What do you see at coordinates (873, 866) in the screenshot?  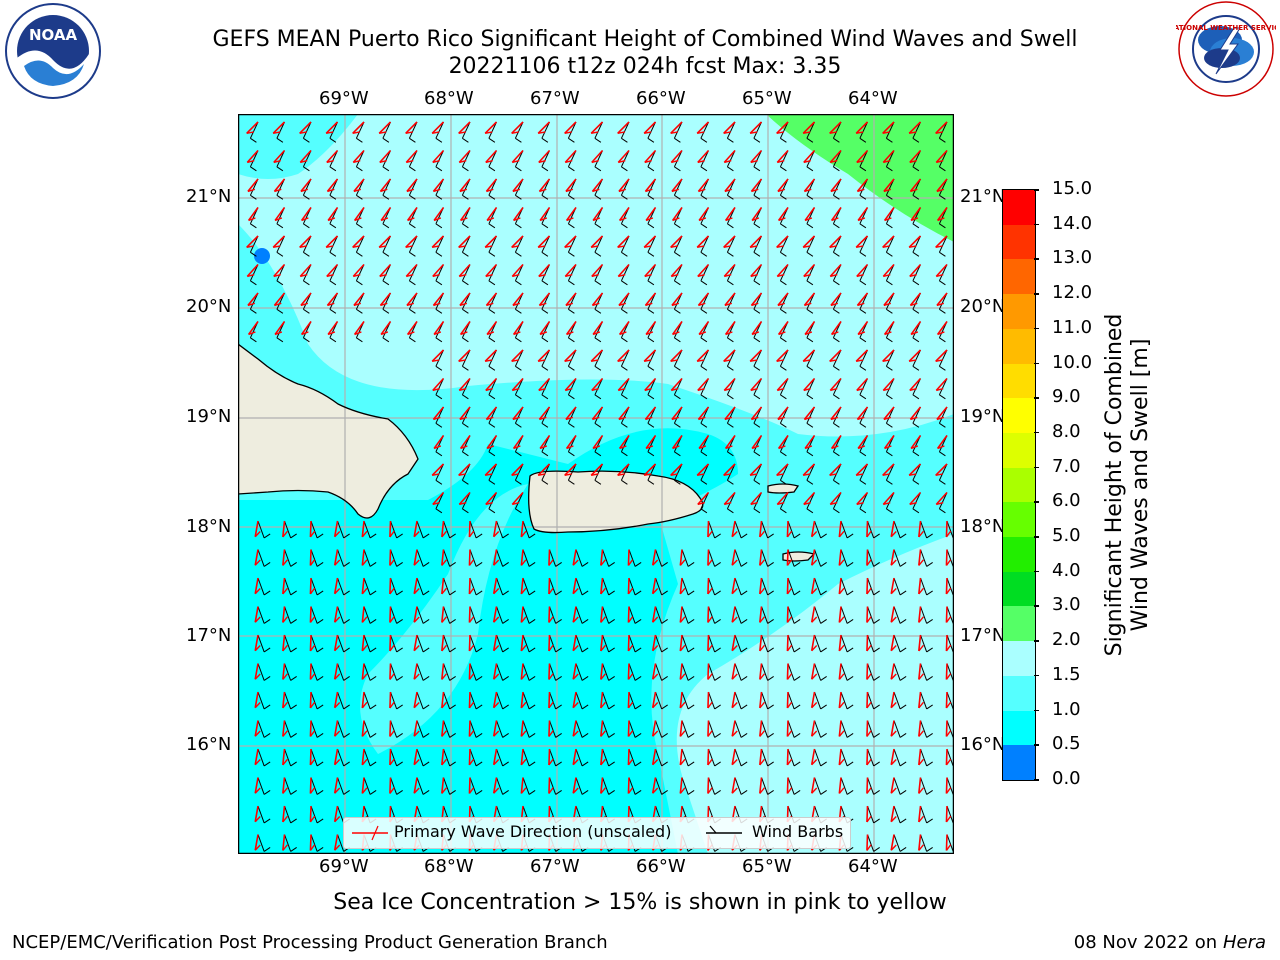 I see `lon-tick-bottom: 64°W` at bounding box center [873, 866].